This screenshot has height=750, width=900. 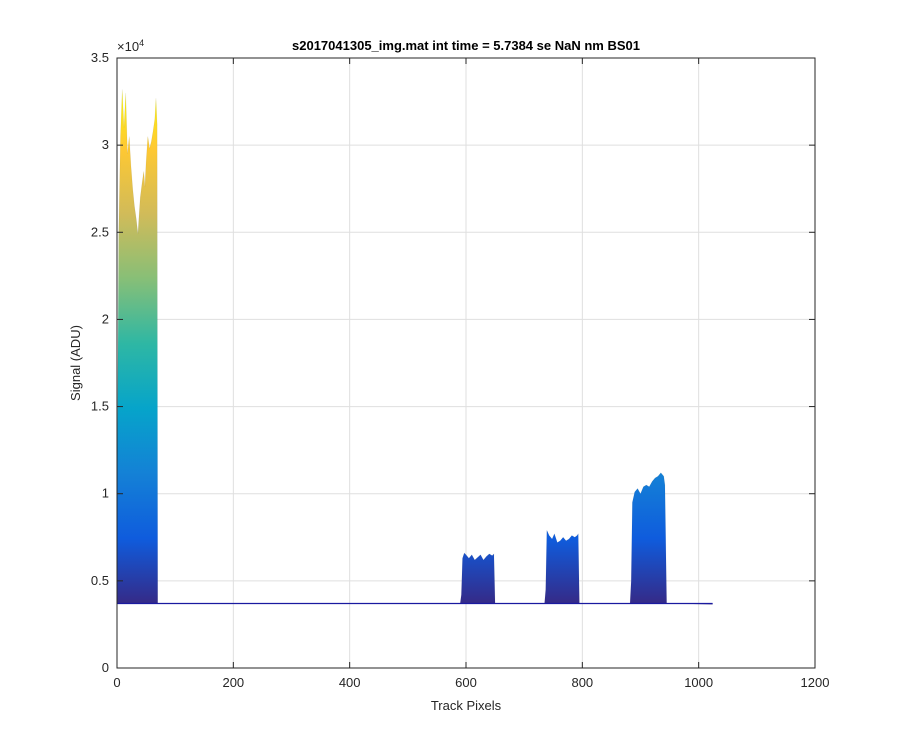 What do you see at coordinates (116, 682) in the screenshot?
I see `x-tick-label: 0` at bounding box center [116, 682].